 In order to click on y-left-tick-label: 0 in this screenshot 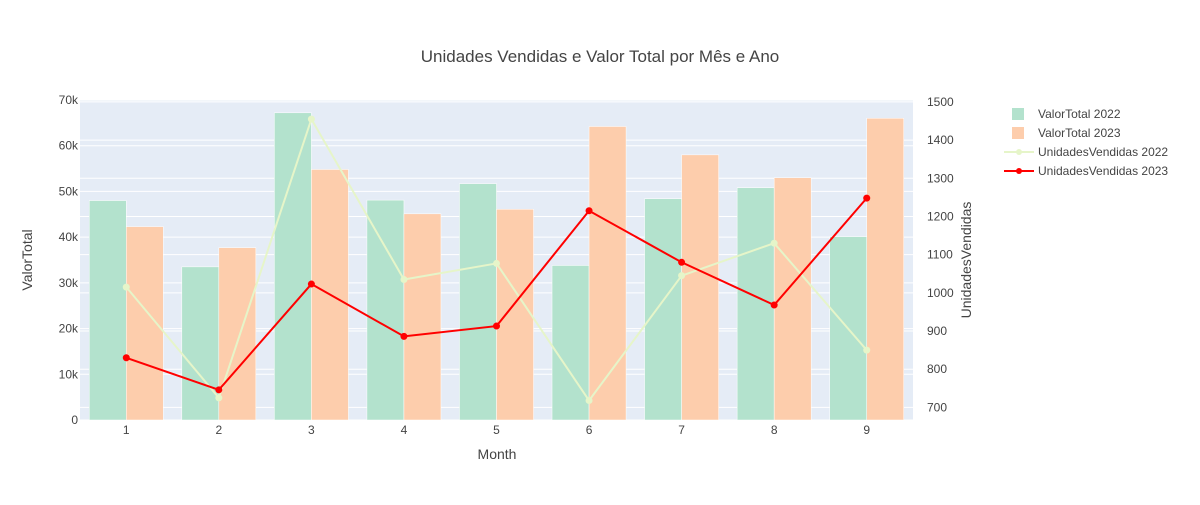, I will do `click(74, 420)`.